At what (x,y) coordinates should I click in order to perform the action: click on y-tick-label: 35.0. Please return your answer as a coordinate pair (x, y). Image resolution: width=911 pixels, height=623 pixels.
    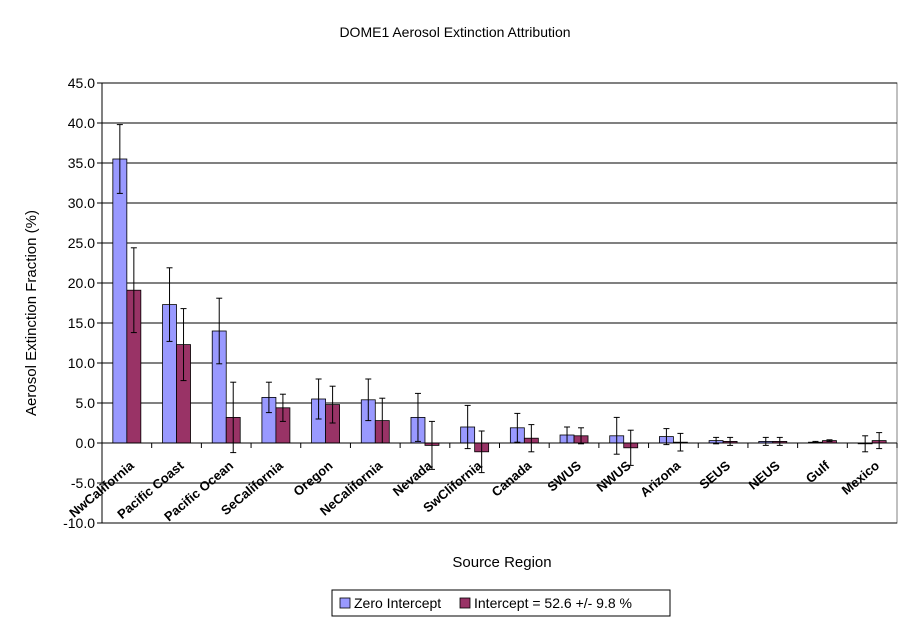
    Looking at the image, I should click on (81, 163).